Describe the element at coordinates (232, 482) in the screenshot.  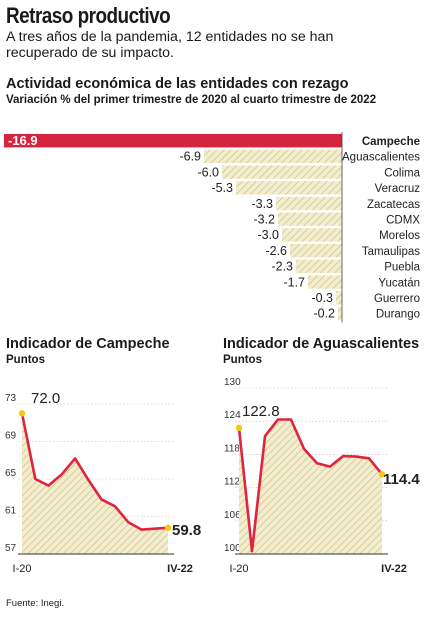
I see `y-tick-label: 112` at that location.